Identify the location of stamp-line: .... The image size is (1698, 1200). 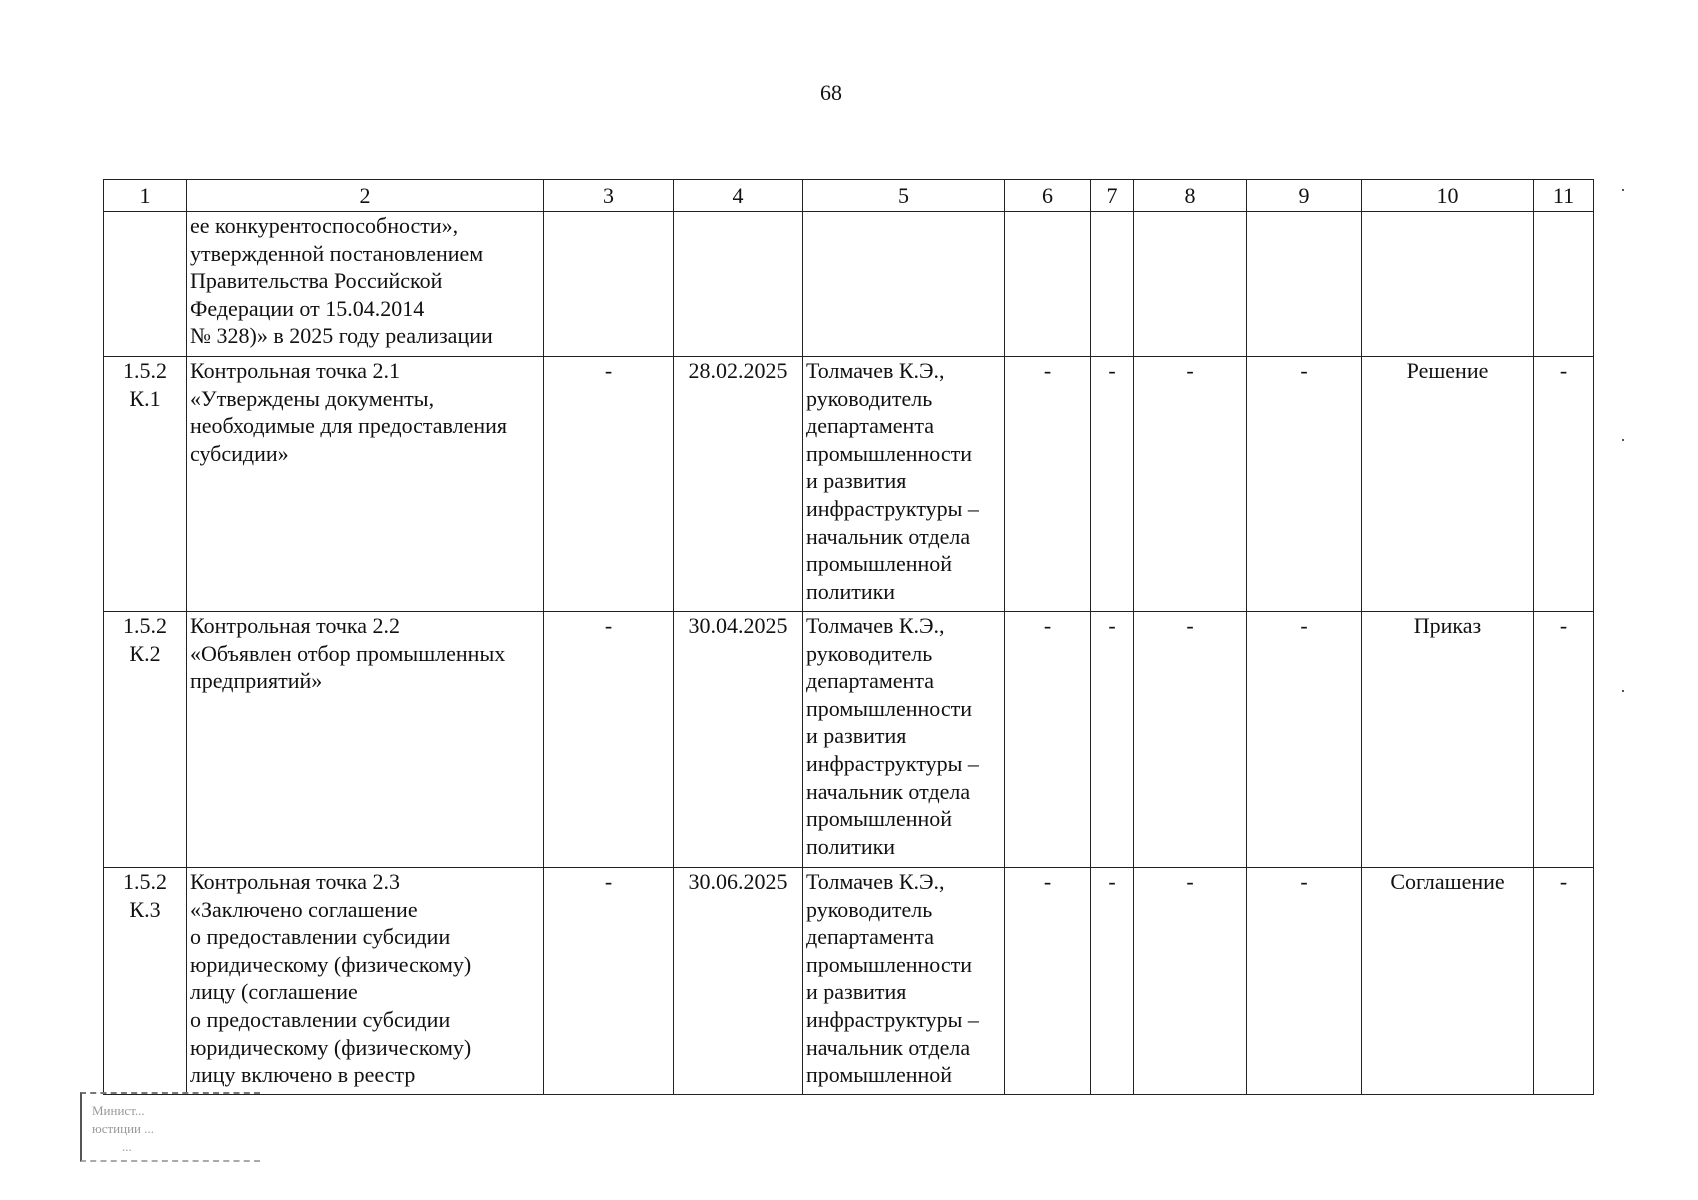
(127, 1146).